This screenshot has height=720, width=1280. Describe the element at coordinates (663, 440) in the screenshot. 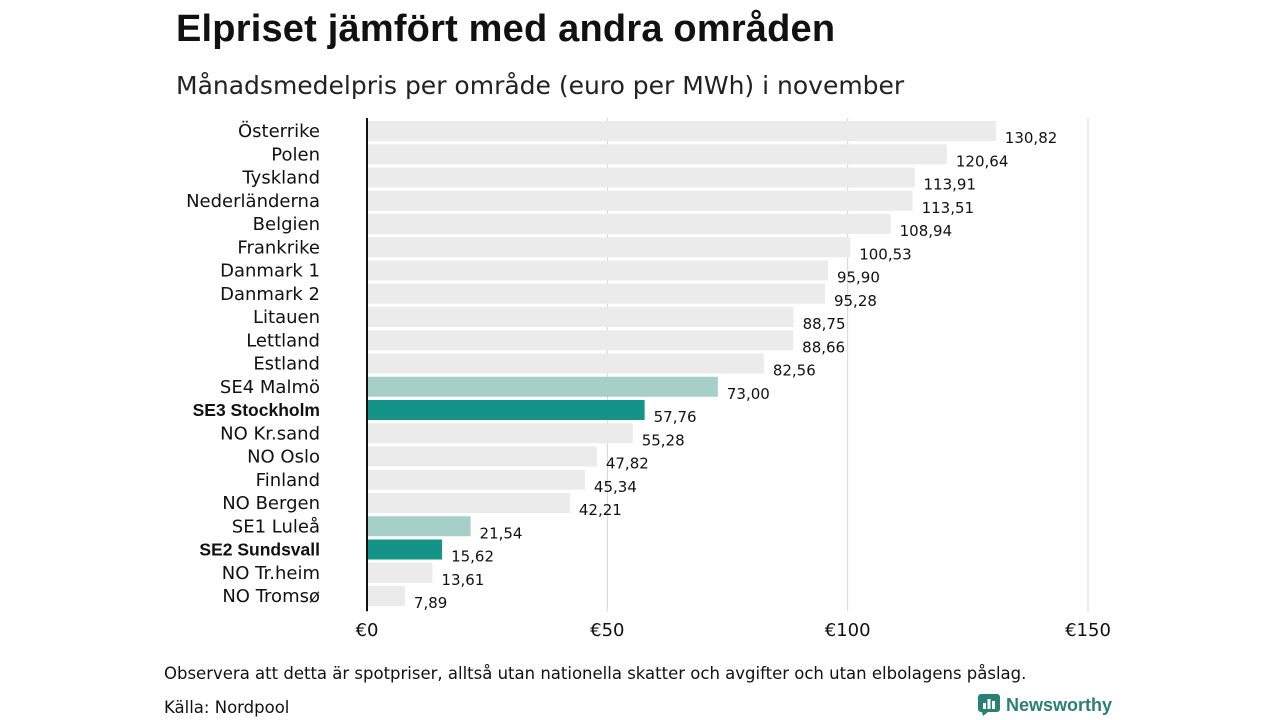

I see `value-label: 55,28` at that location.